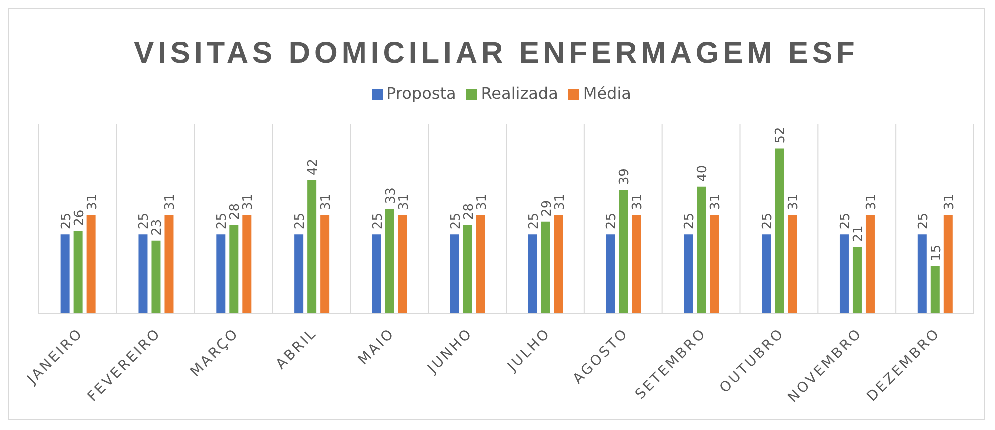 The width and height of the screenshot is (995, 430). I want to click on chart-title: VISITAS DOMICILIAR ENFERMAGEM ESF, so click(496, 54).